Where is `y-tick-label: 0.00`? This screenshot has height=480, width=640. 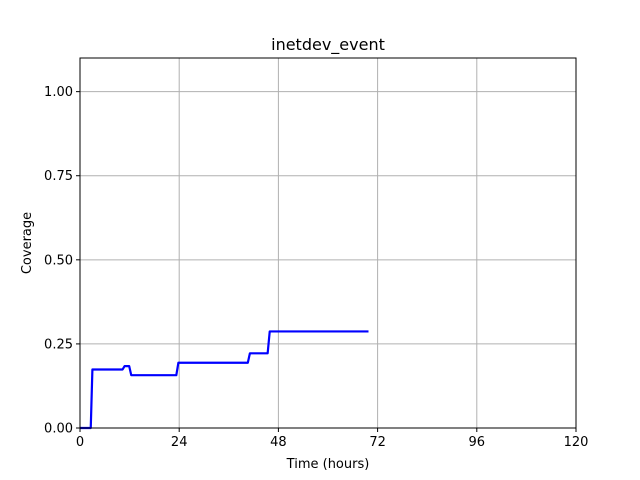
y-tick-label: 0.00 is located at coordinates (58, 429).